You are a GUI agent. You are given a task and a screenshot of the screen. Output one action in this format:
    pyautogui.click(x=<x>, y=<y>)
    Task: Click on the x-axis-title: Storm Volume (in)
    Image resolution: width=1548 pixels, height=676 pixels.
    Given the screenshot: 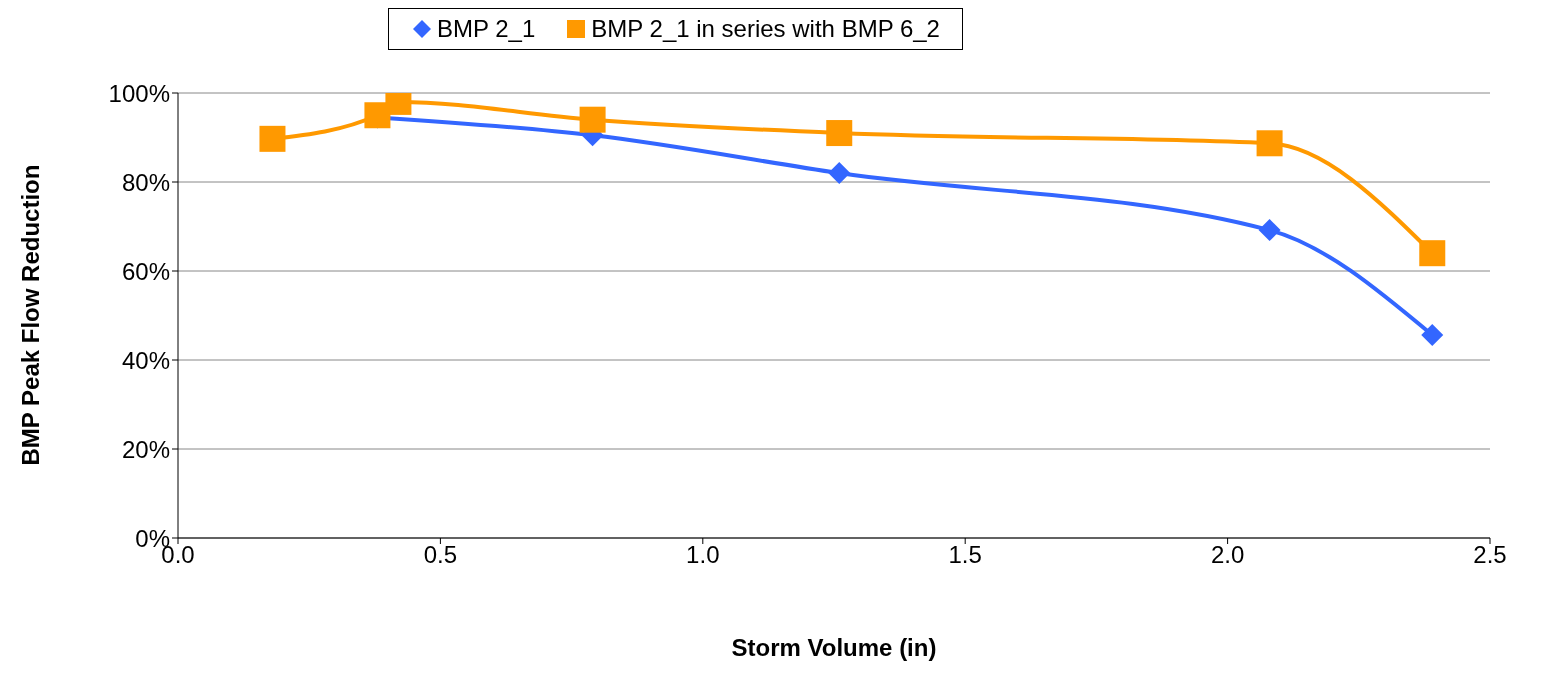 What is the action you would take?
    pyautogui.click(x=834, y=647)
    